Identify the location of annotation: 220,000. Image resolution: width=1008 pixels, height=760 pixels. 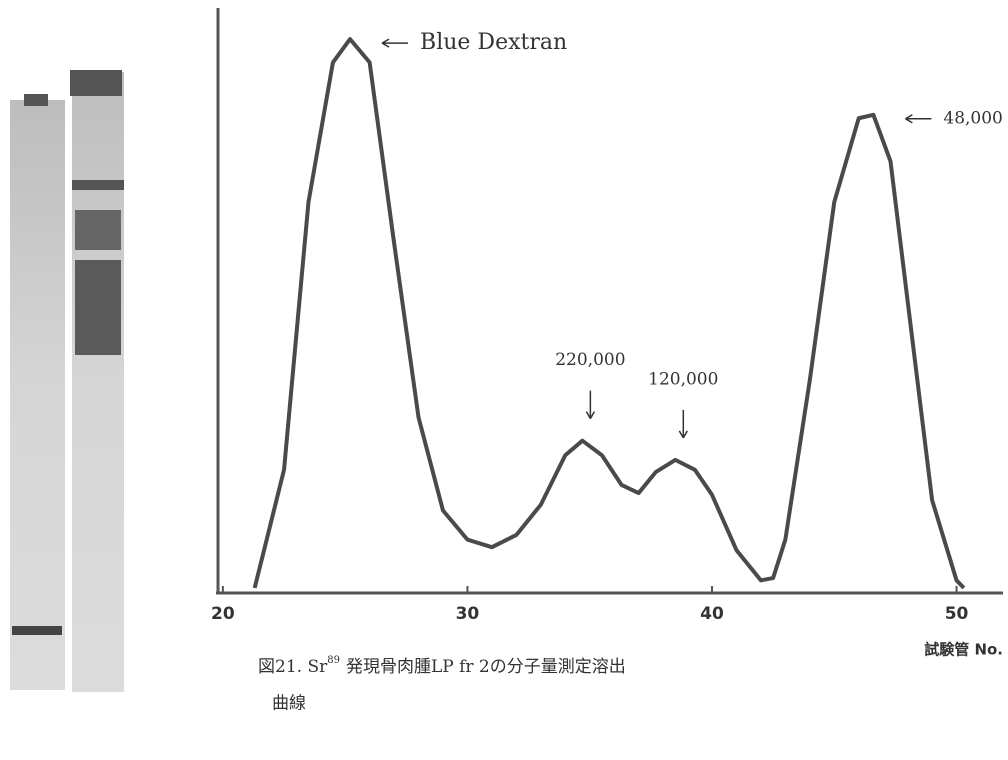
(590, 360).